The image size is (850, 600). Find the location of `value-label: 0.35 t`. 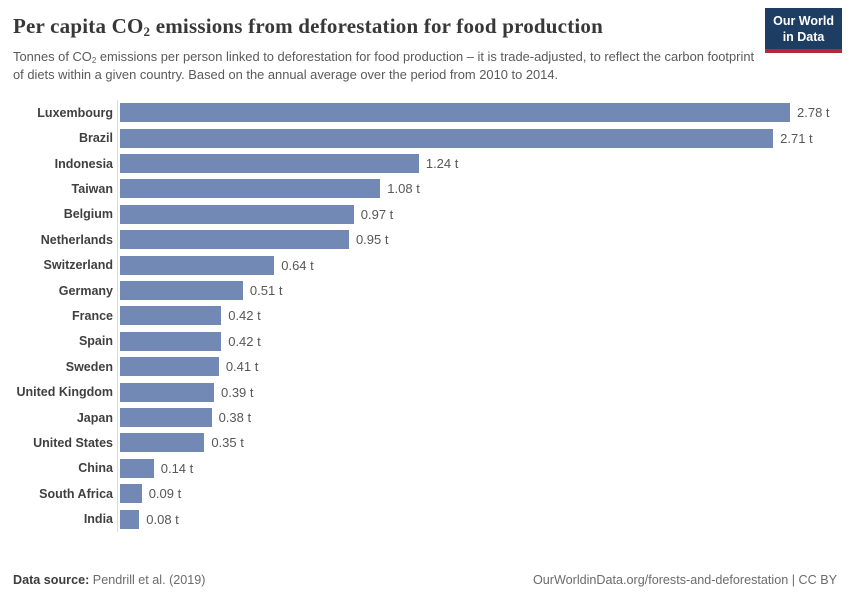

value-label: 0.35 t is located at coordinates (227, 443).